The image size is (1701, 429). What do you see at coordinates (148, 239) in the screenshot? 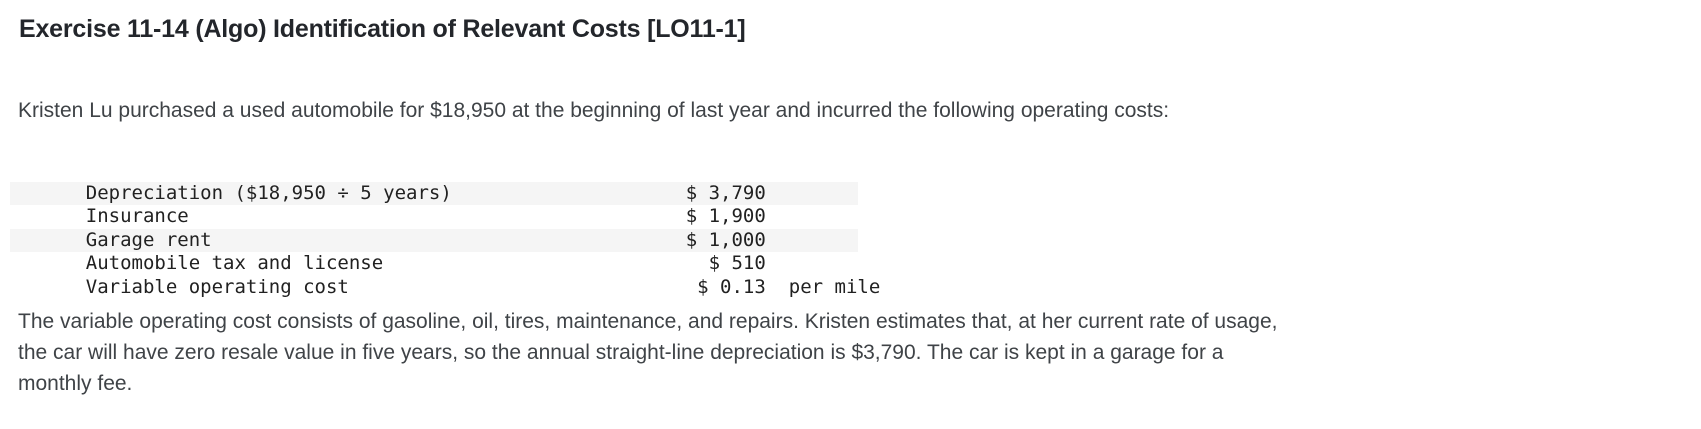
I see `cost-label: Garage rent` at bounding box center [148, 239].